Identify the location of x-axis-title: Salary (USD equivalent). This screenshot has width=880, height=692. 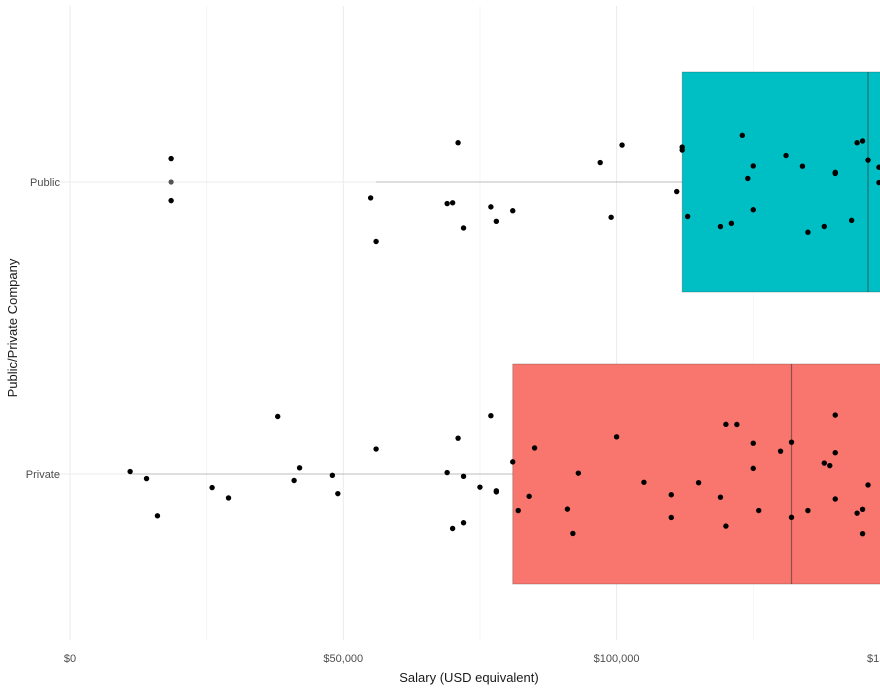
(468, 677).